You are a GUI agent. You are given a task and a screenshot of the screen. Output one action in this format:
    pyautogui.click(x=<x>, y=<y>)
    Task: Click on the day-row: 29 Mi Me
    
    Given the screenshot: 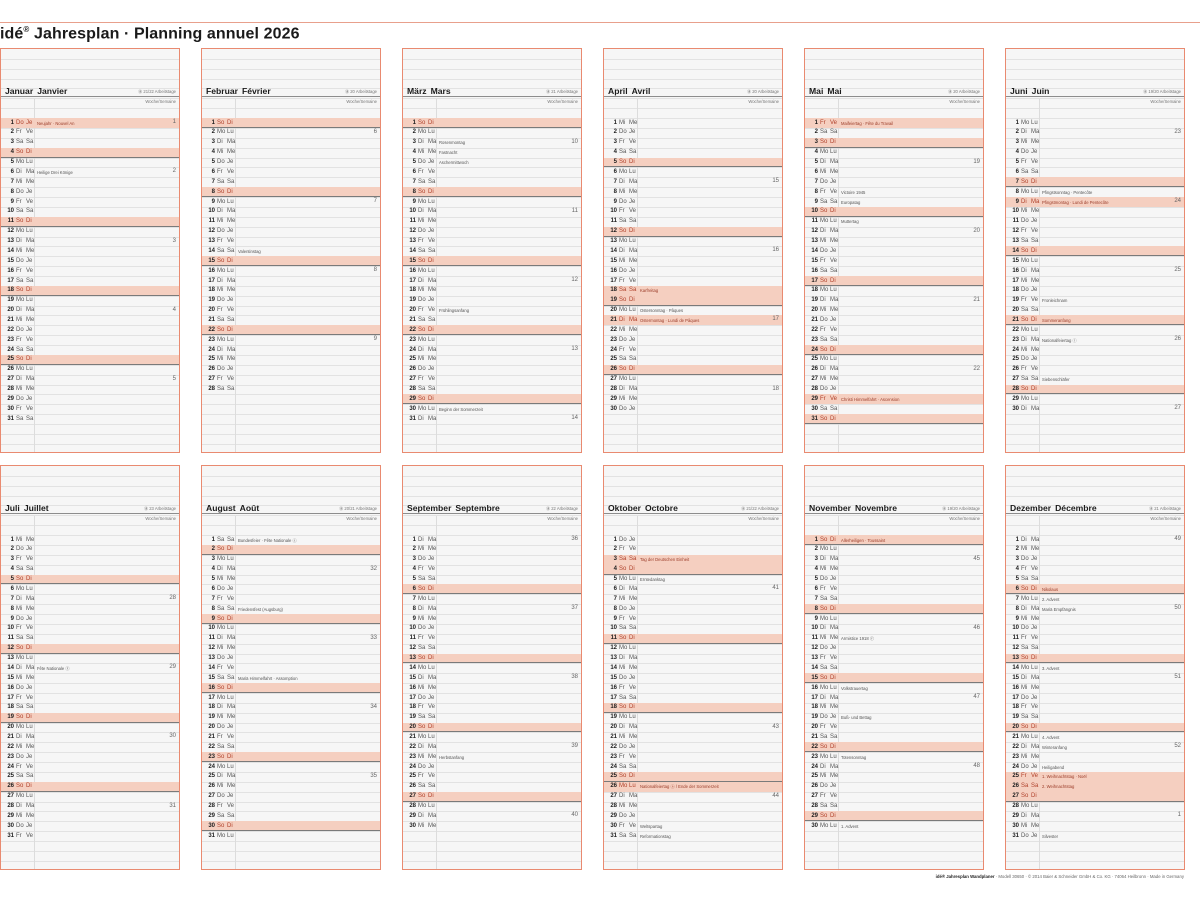 What is the action you would take?
    pyautogui.click(x=693, y=399)
    